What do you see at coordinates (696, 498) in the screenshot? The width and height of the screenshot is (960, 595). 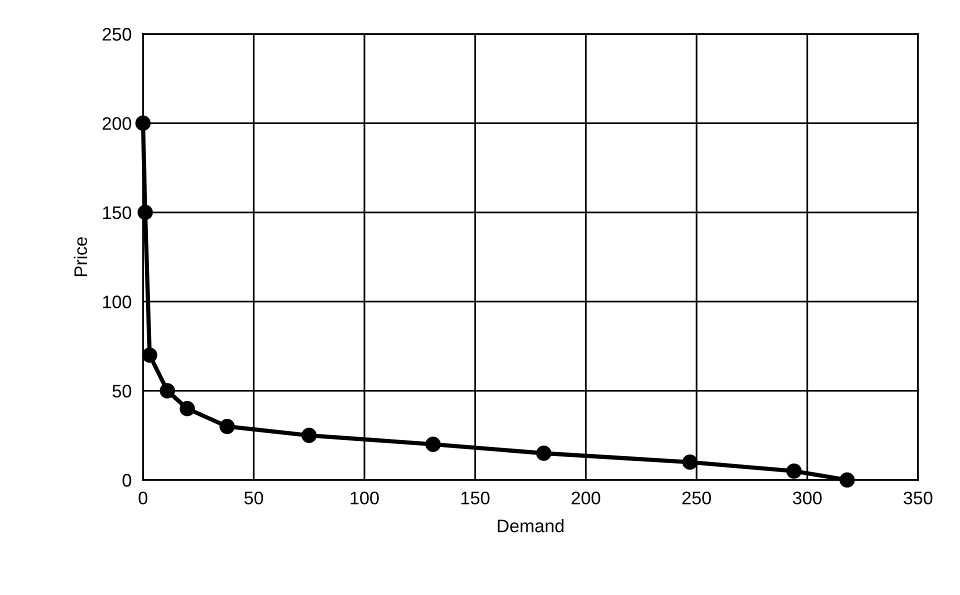 I see `x-tick-label: 250` at bounding box center [696, 498].